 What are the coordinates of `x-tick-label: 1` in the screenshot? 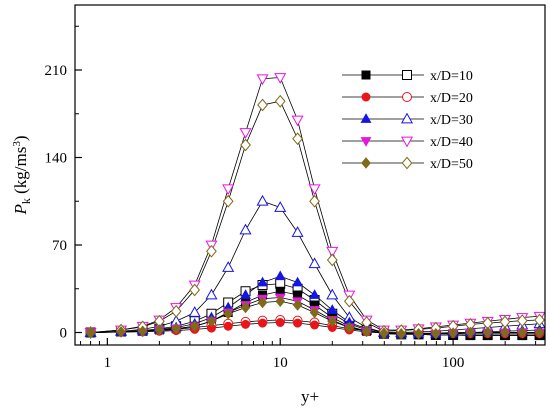 It's located at (108, 363).